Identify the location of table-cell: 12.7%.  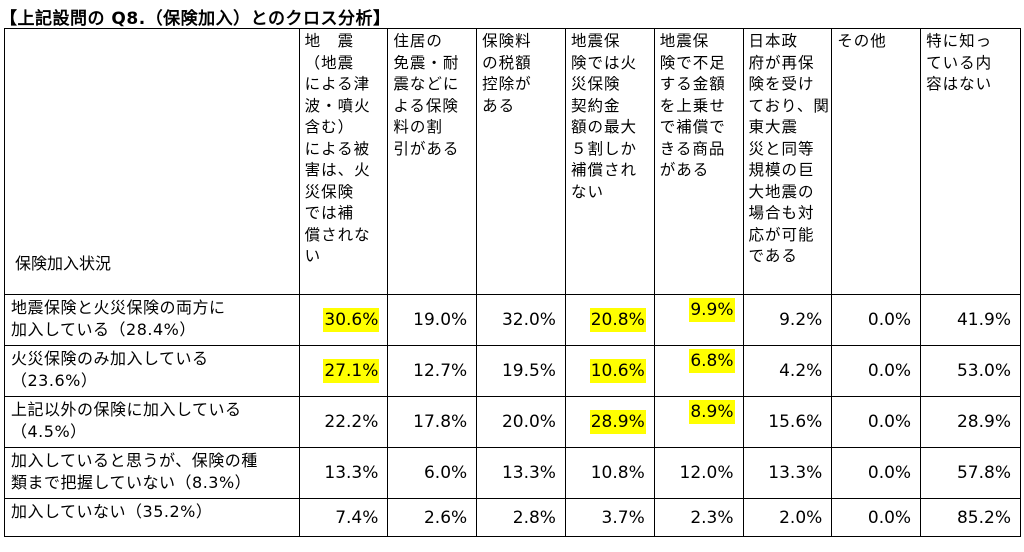
(432, 371).